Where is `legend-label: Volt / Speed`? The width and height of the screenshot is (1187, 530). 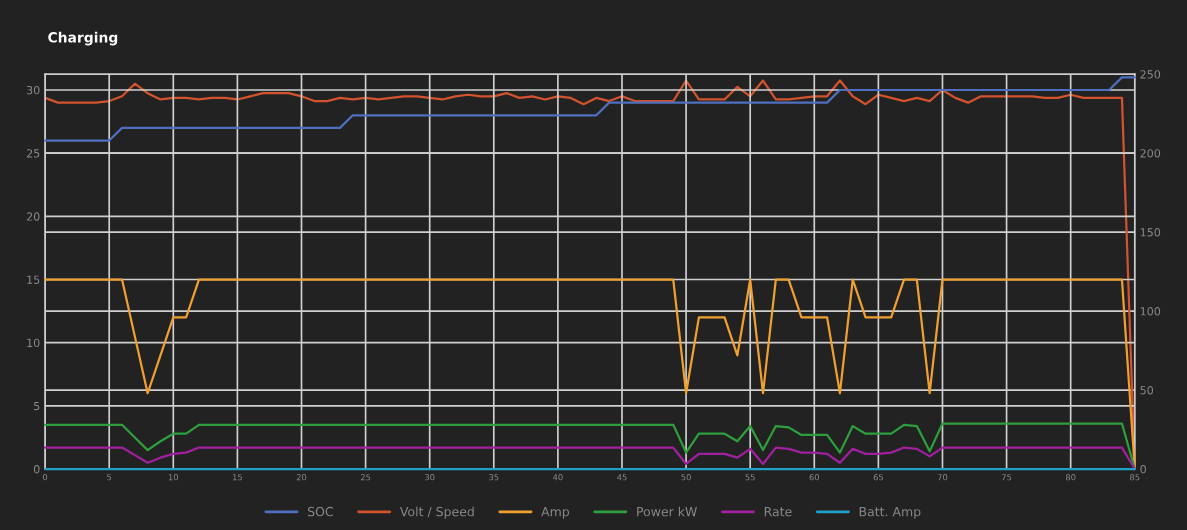 legend-label: Volt / Speed is located at coordinates (436, 512).